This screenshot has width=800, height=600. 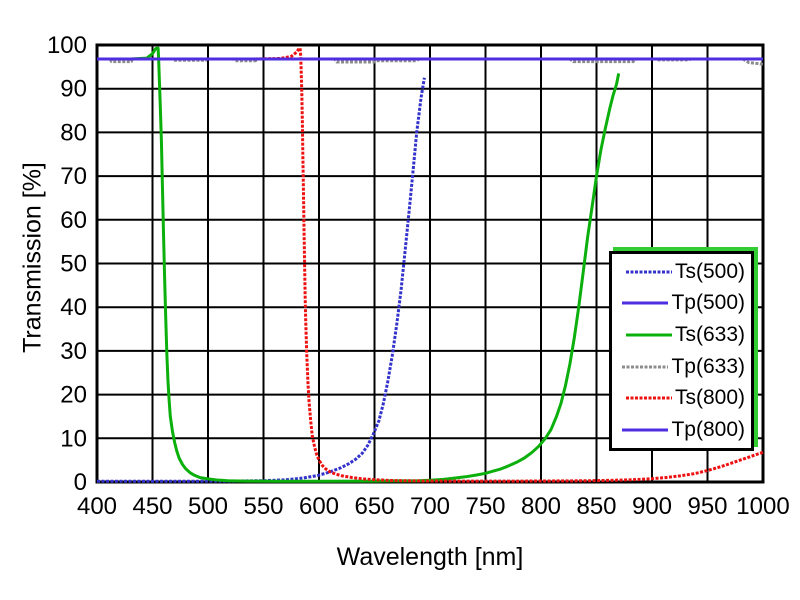 I want to click on legend-item-Tp(500): Tp(500), so click(x=683, y=303).